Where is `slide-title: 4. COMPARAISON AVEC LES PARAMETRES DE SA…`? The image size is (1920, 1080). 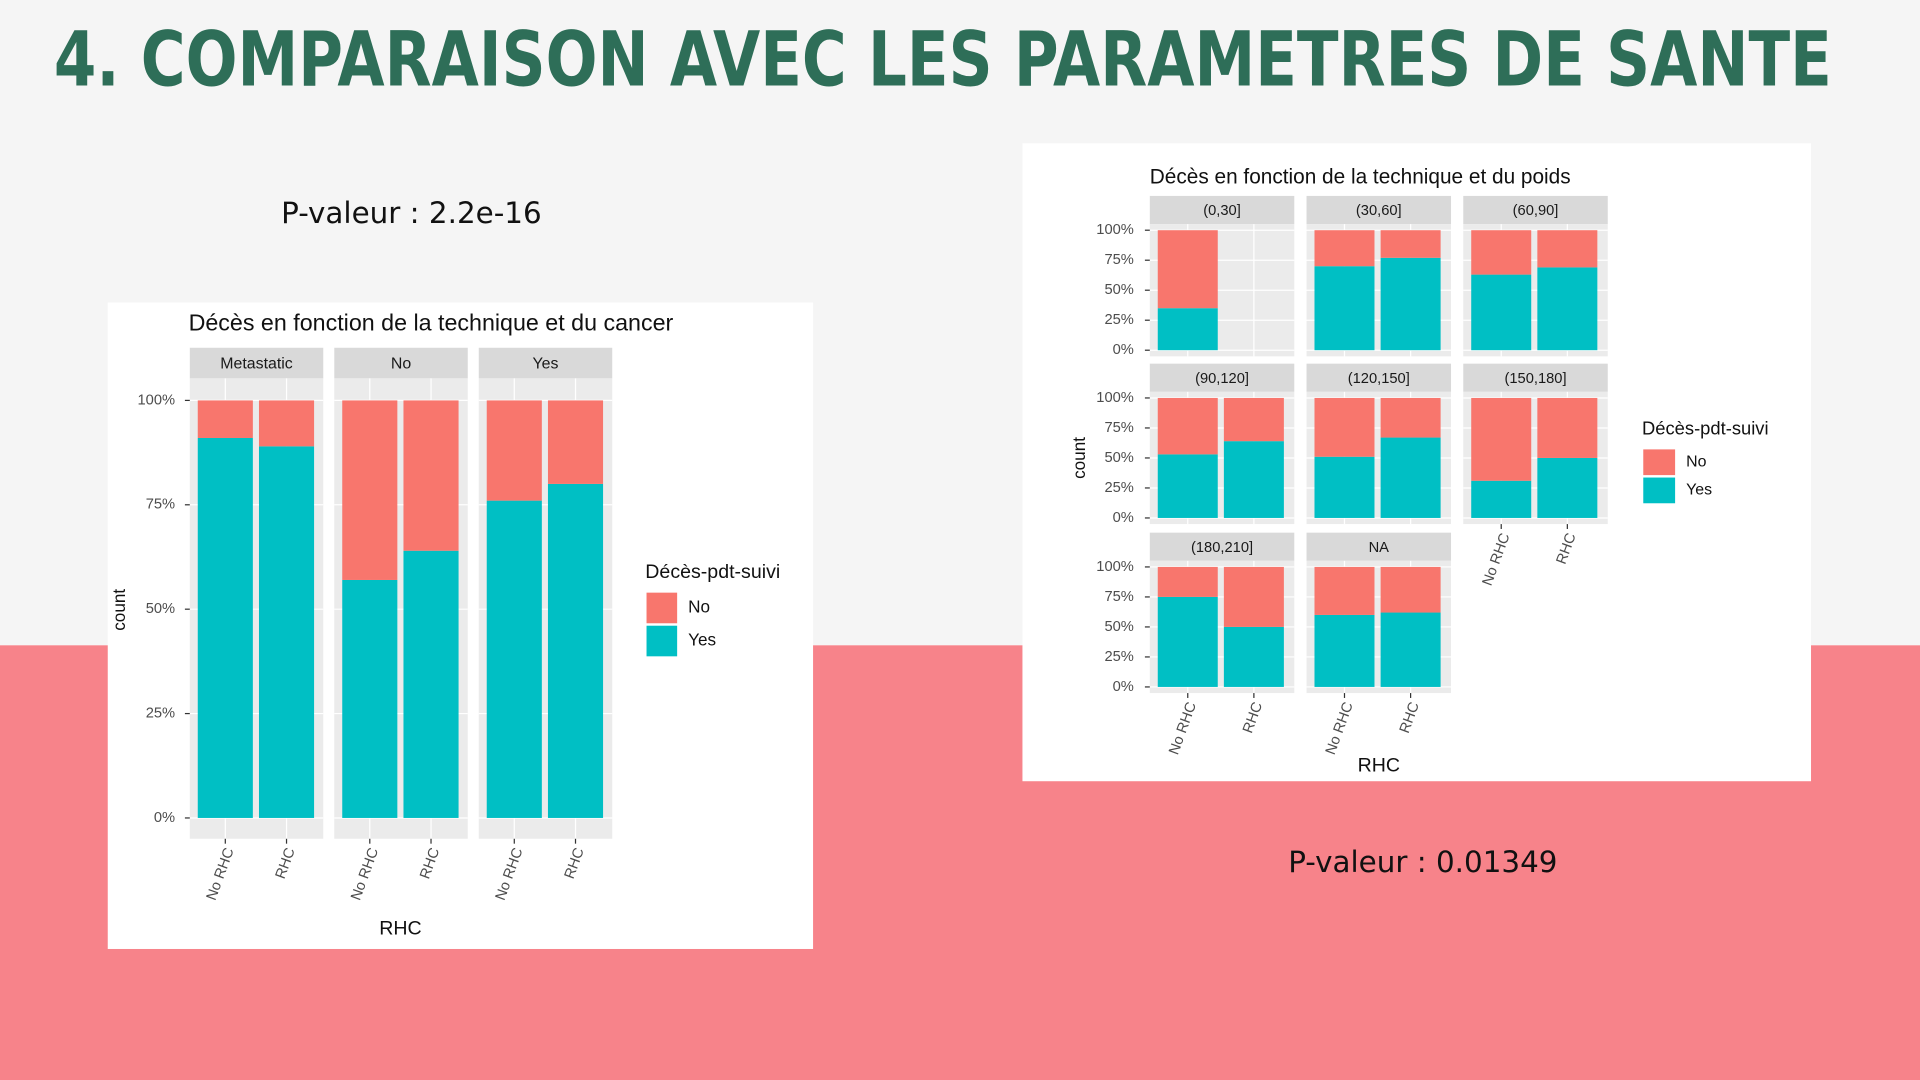 slide-title: 4. COMPARAISON AVEC LES PARAMETRES DE SA… is located at coordinates (943, 60).